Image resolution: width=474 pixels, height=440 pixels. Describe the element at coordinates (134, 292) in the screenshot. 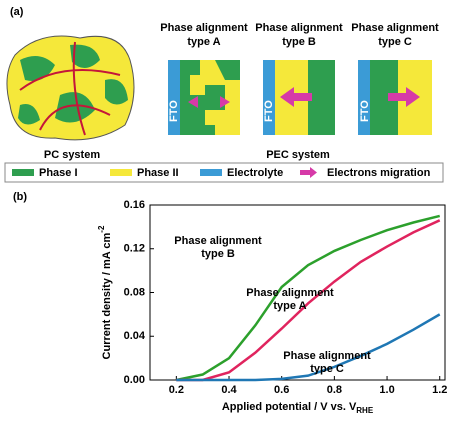

I see `y-tick-label: 0.08` at that location.